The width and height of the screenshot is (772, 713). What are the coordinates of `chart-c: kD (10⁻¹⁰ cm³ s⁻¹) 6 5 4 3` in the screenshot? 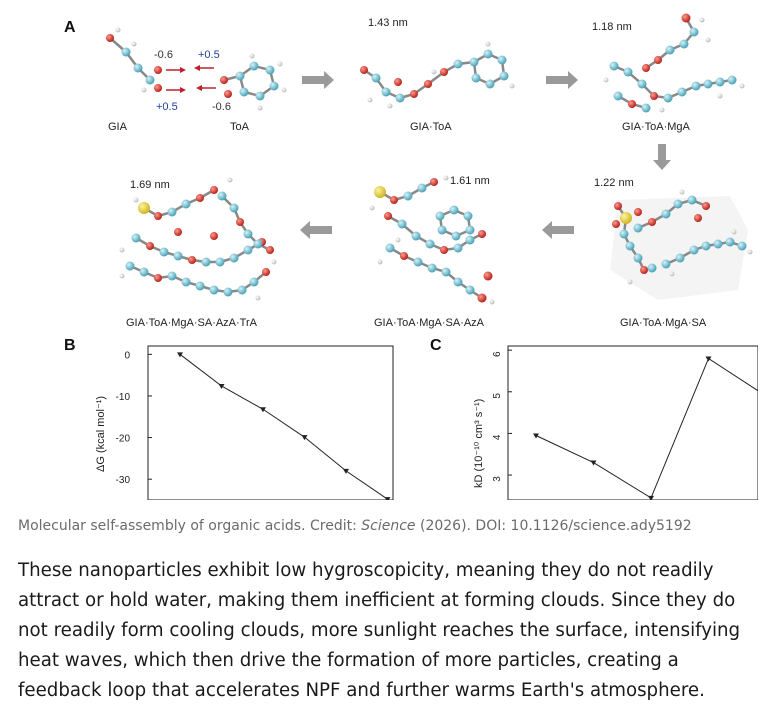 It's located at (615, 422).